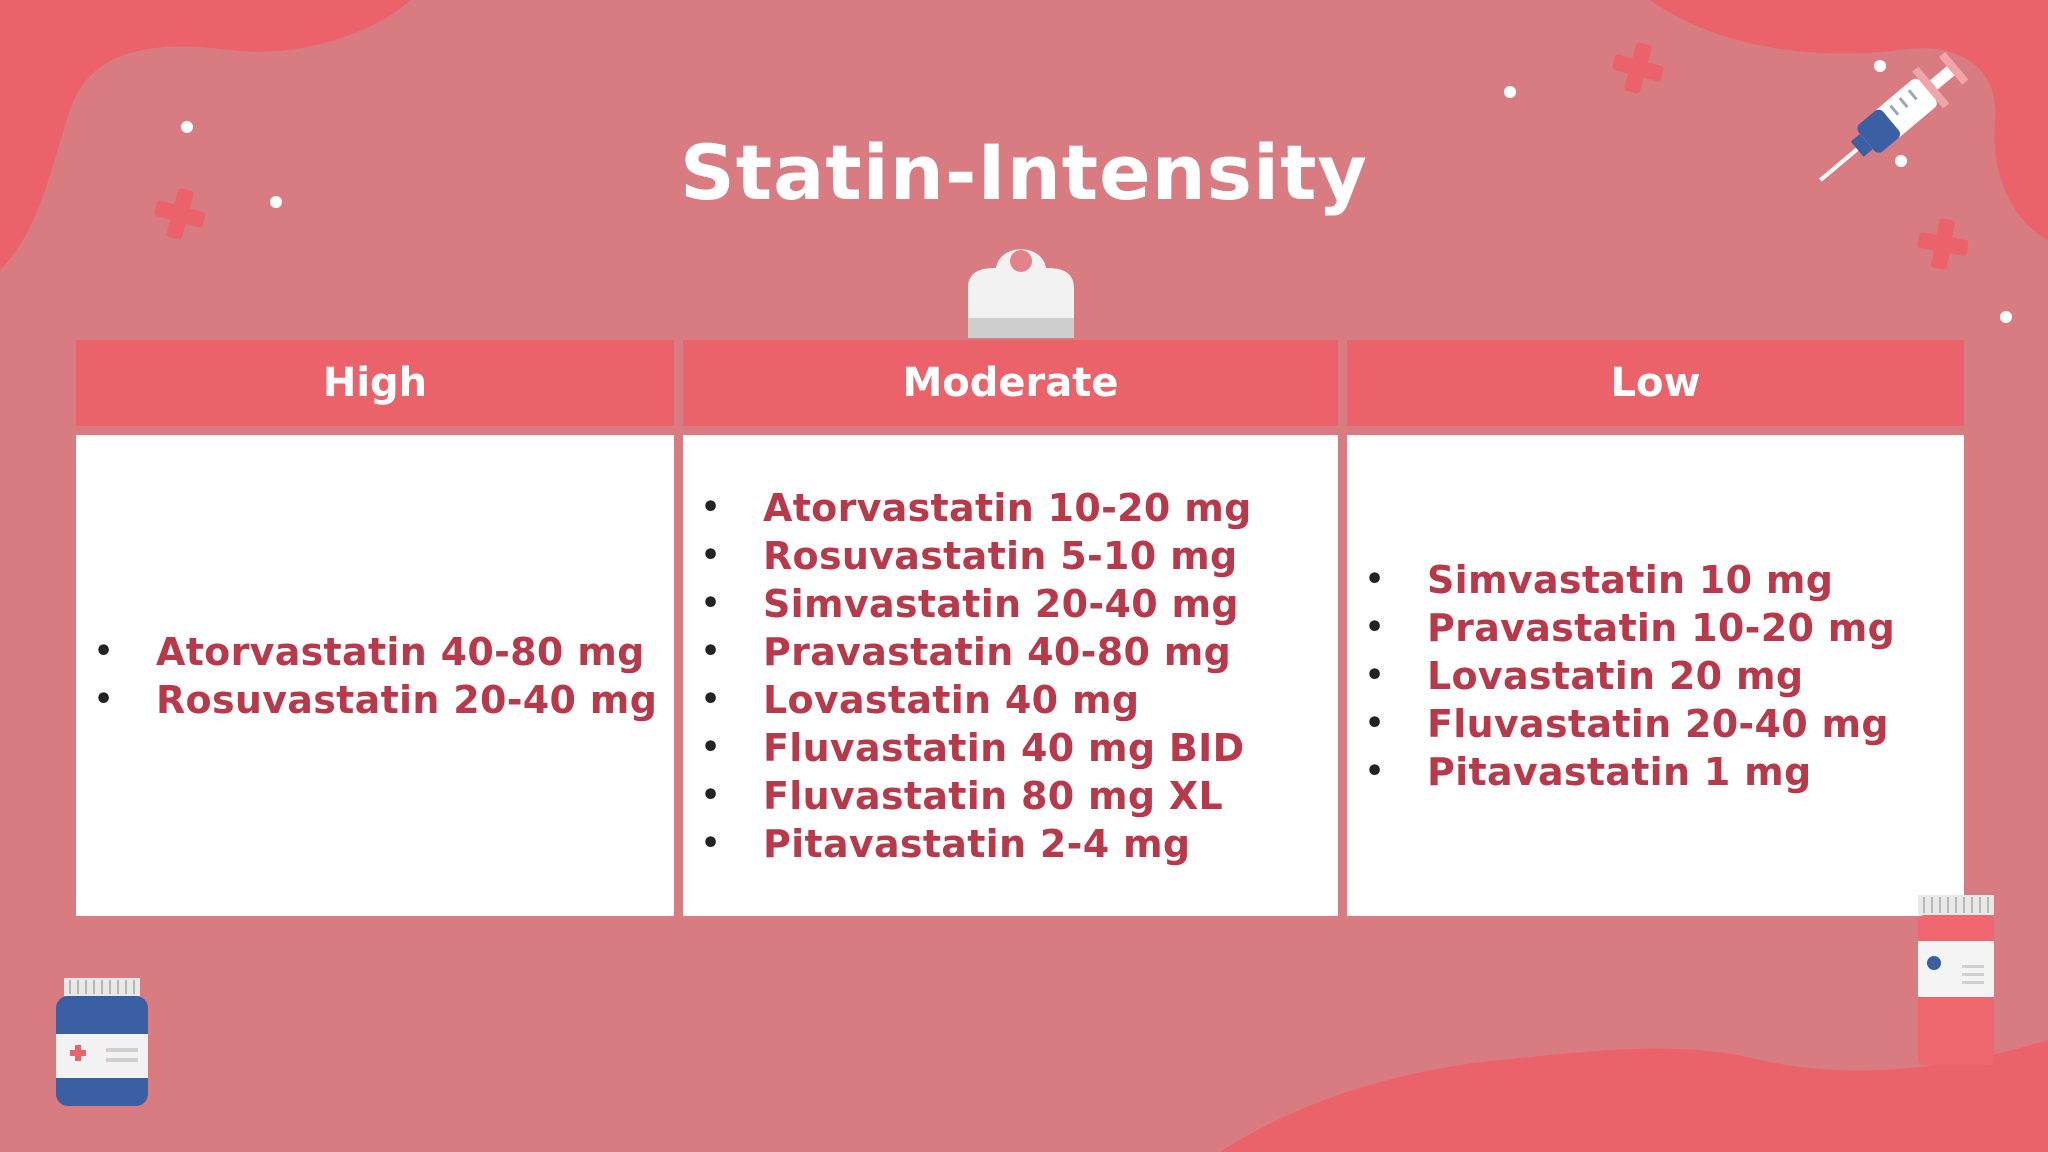 The height and width of the screenshot is (1152, 2048). What do you see at coordinates (375, 383) in the screenshot?
I see `column-header-high: High` at bounding box center [375, 383].